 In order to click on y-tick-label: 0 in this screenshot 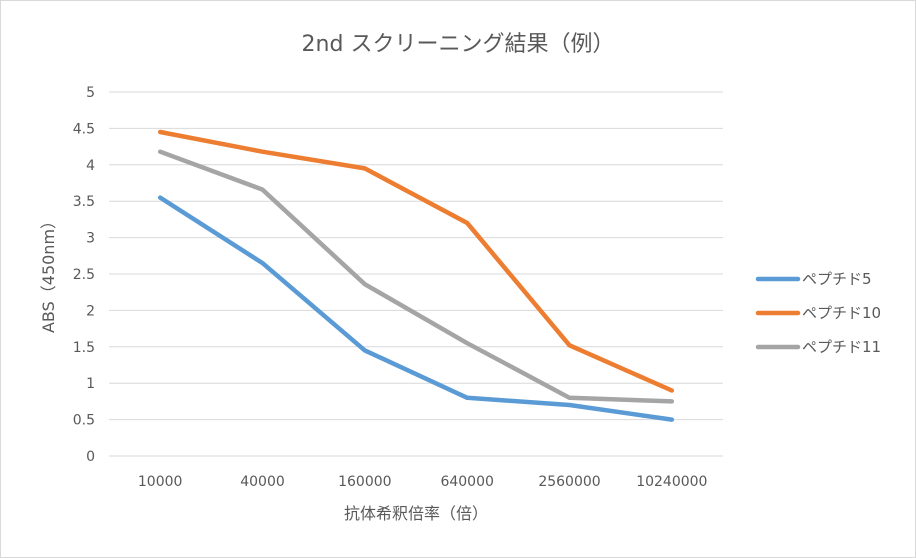, I will do `click(90, 457)`.